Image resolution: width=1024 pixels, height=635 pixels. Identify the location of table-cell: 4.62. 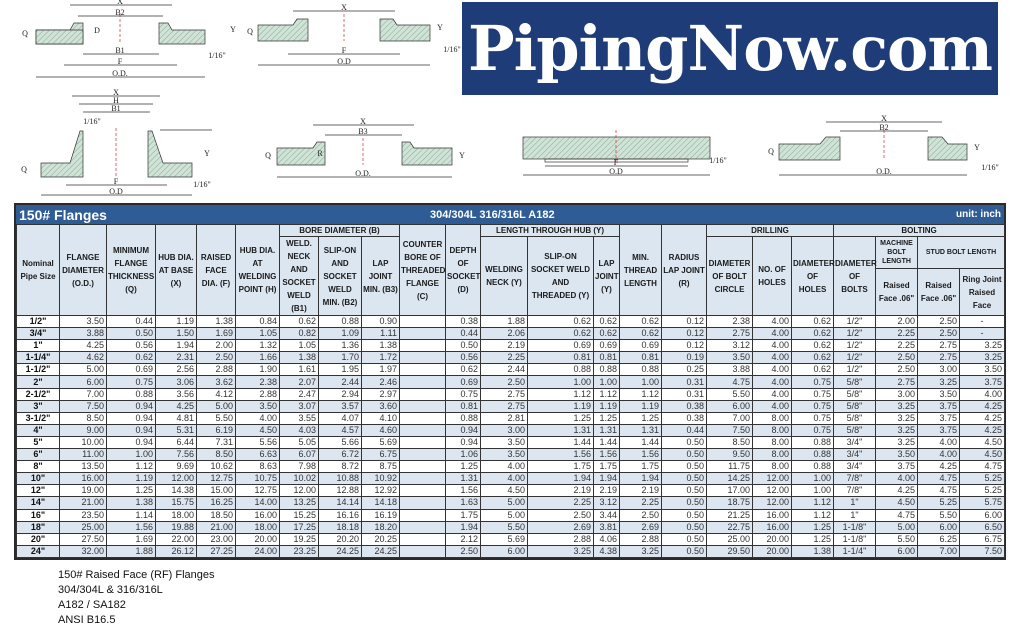
(83, 358).